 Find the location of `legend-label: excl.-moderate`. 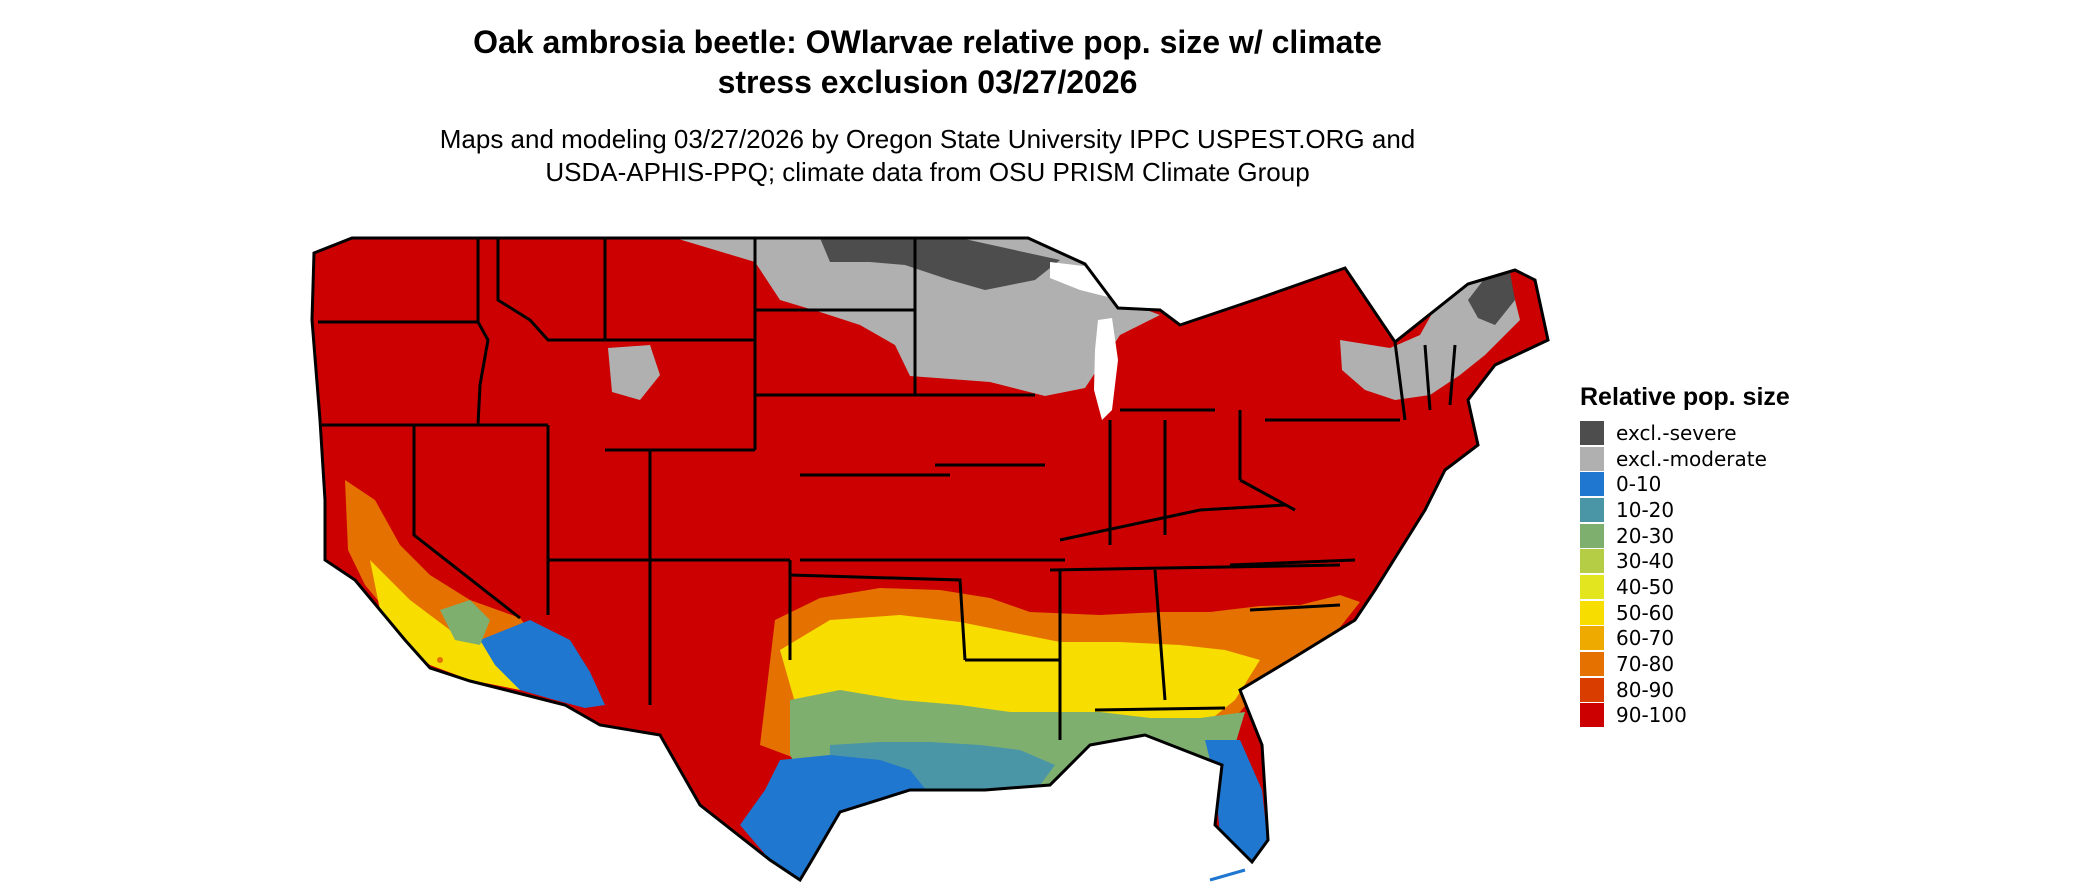

legend-label: excl.-moderate is located at coordinates (1691, 458).